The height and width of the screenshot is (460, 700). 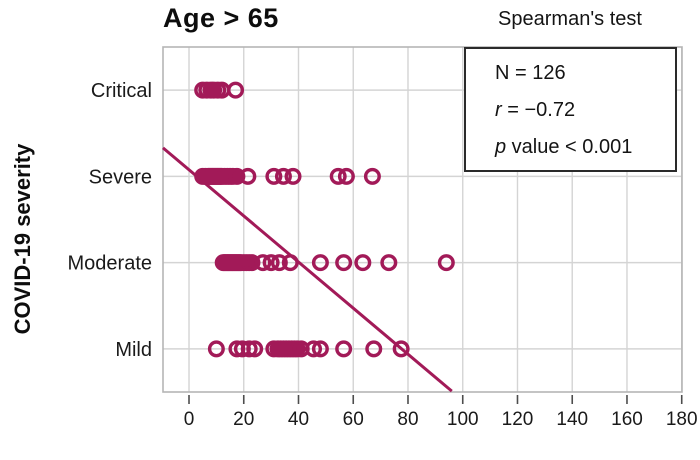 I want to click on chart-title: Age > 65, so click(x=221, y=18).